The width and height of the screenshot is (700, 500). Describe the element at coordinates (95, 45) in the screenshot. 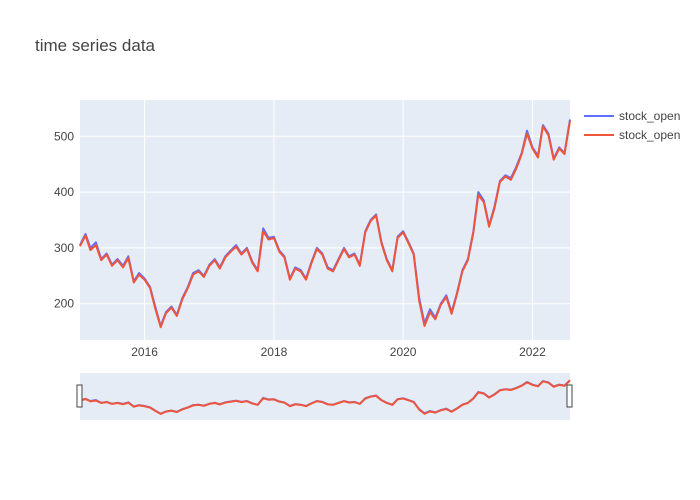

I see `chart-title: time series data` at that location.